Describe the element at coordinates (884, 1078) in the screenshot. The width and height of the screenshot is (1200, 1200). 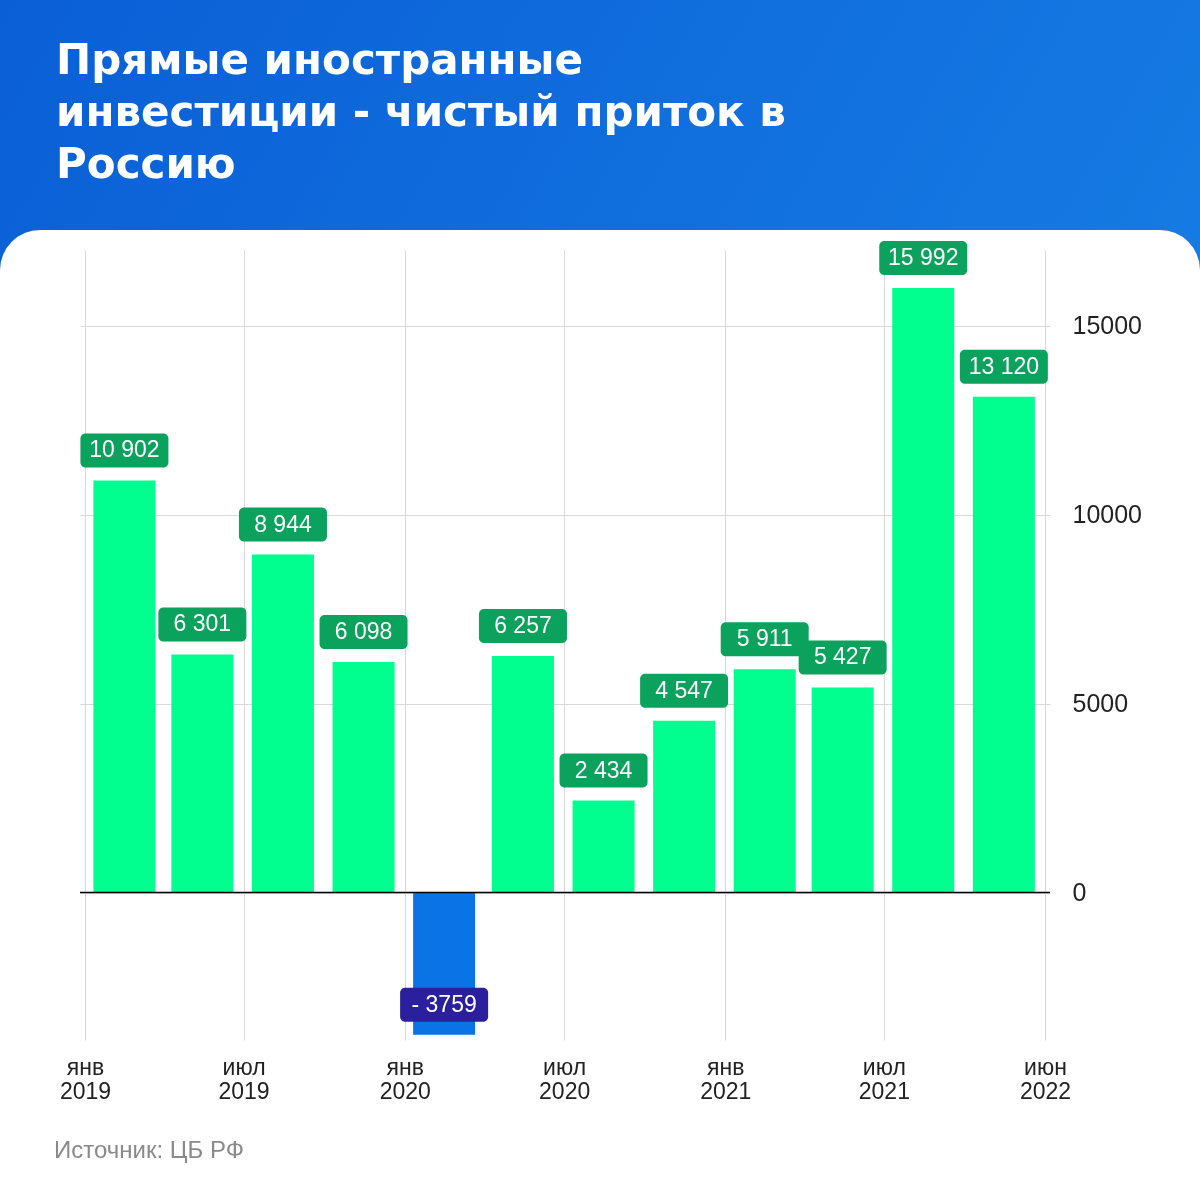
I see `x-tick-label: июл 2021` at that location.